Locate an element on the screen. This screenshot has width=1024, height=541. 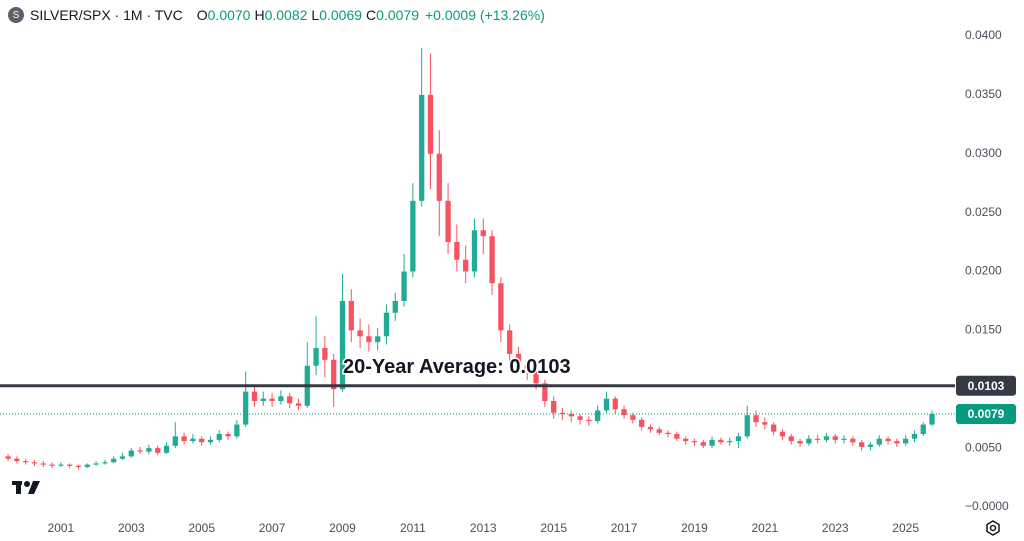
ohlc-label: O is located at coordinates (202, 15).